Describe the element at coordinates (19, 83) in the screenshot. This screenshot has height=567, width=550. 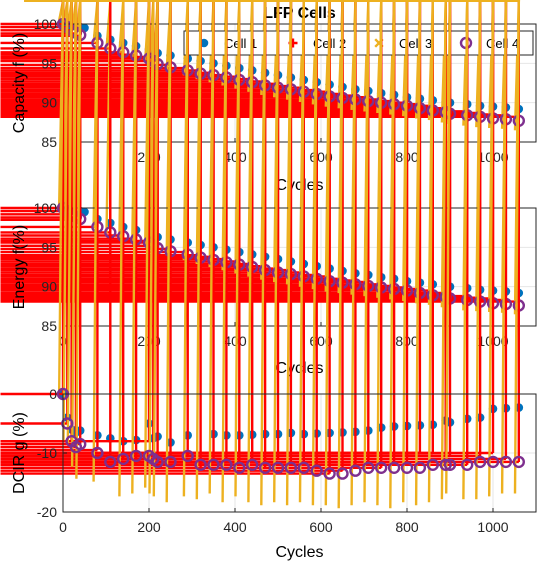
I see `y-axis-label: Capacity f (%)` at that location.